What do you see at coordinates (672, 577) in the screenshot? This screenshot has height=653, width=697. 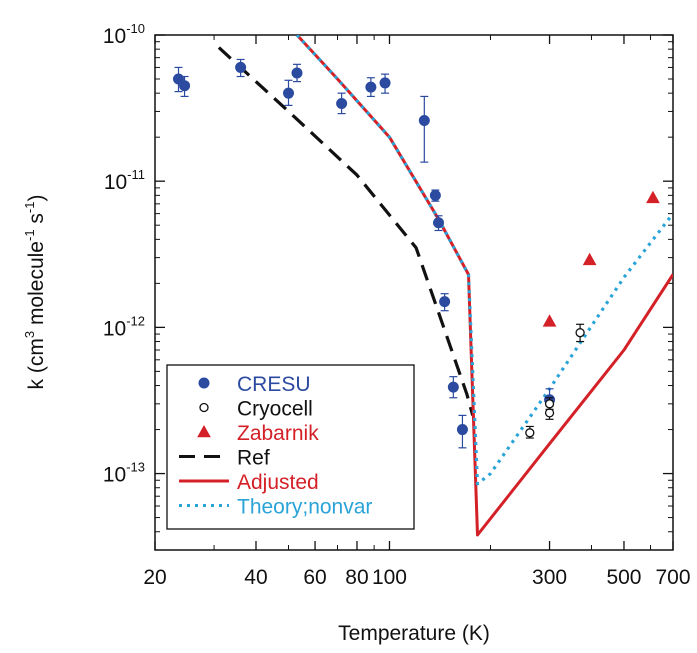 I see `x-tick-label: 700` at bounding box center [672, 577].